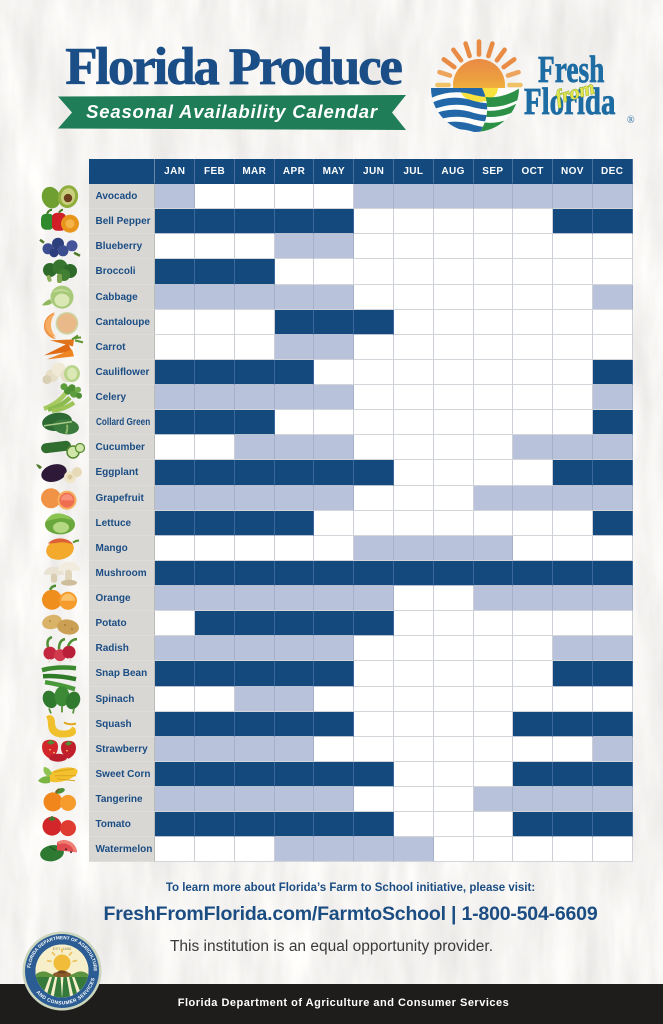 This screenshot has width=663, height=1024. Describe the element at coordinates (62, 948) in the screenshot. I see `svg-text: EST. 1868` at that location.